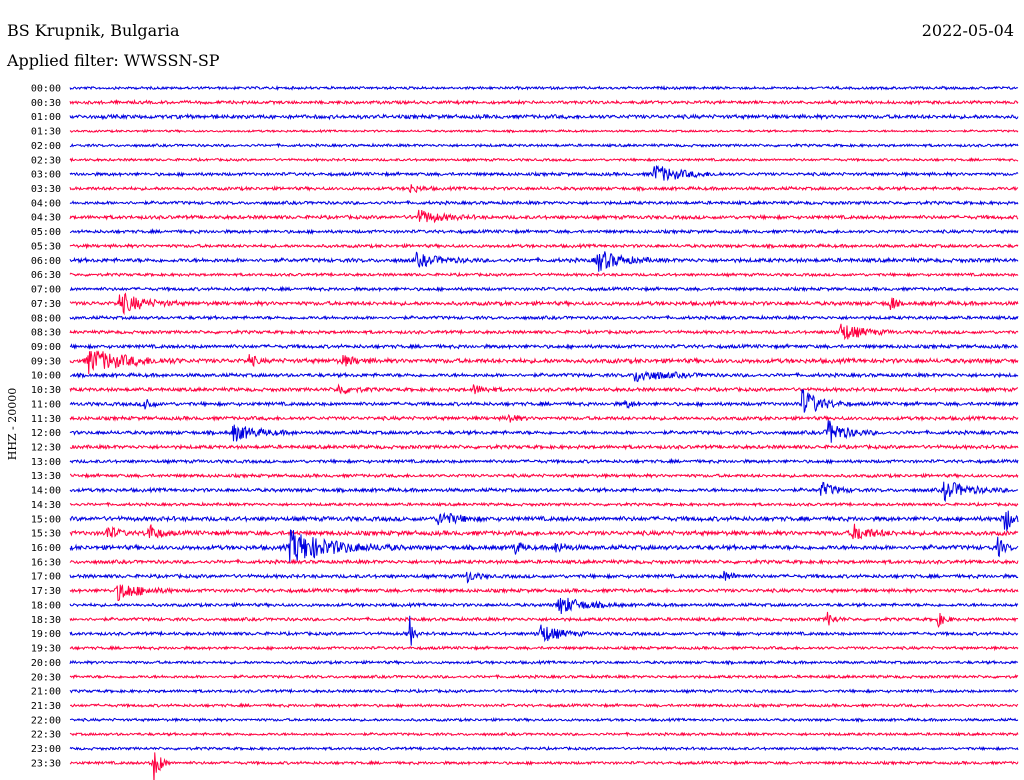  Describe the element at coordinates (46, 89) in the screenshot. I see `row-label: 00:00` at that location.